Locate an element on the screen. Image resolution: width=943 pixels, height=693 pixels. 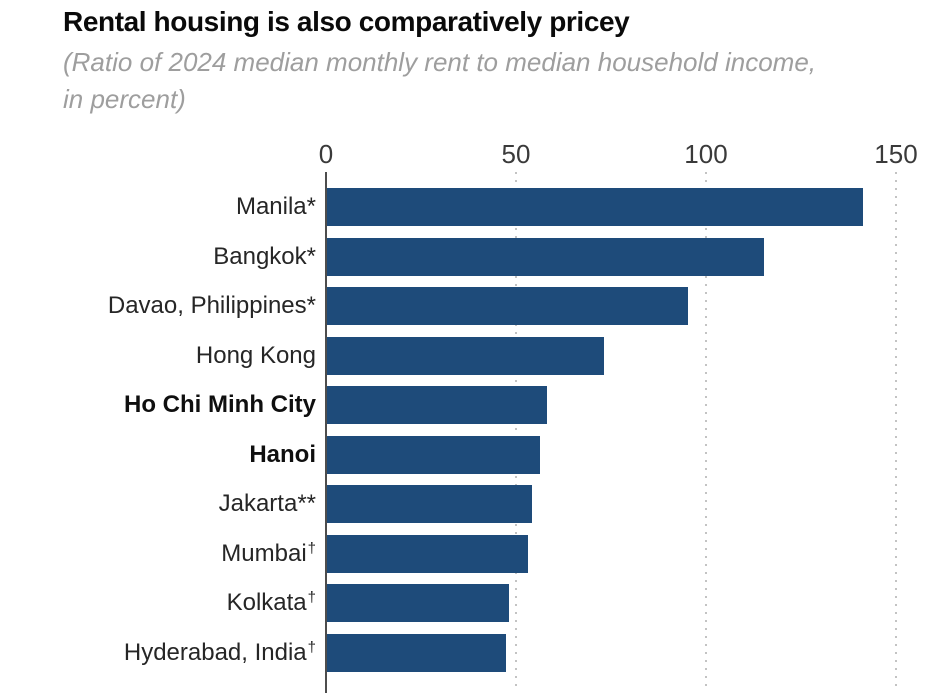
bar-davao-philippines is located at coordinates (507, 306).